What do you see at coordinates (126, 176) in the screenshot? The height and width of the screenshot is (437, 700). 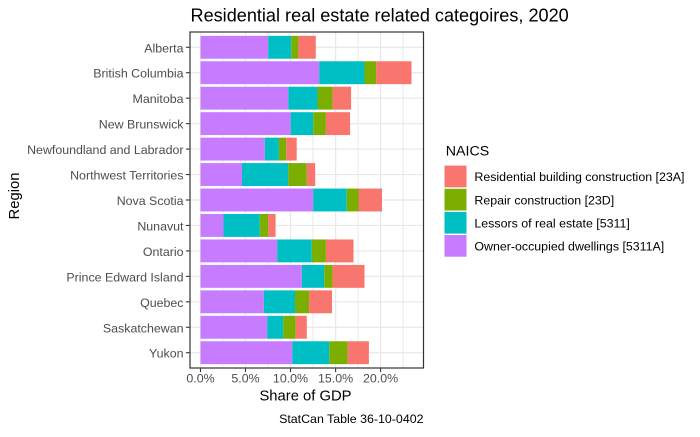 I see `svg-text: Northwest Territories` at bounding box center [126, 176].